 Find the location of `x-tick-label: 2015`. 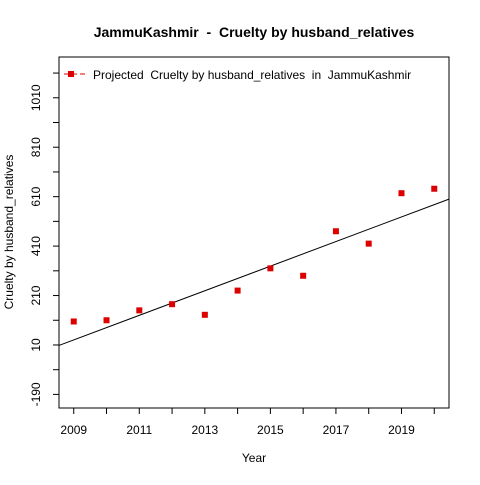

x-tick-label: 2015 is located at coordinates (270, 430).